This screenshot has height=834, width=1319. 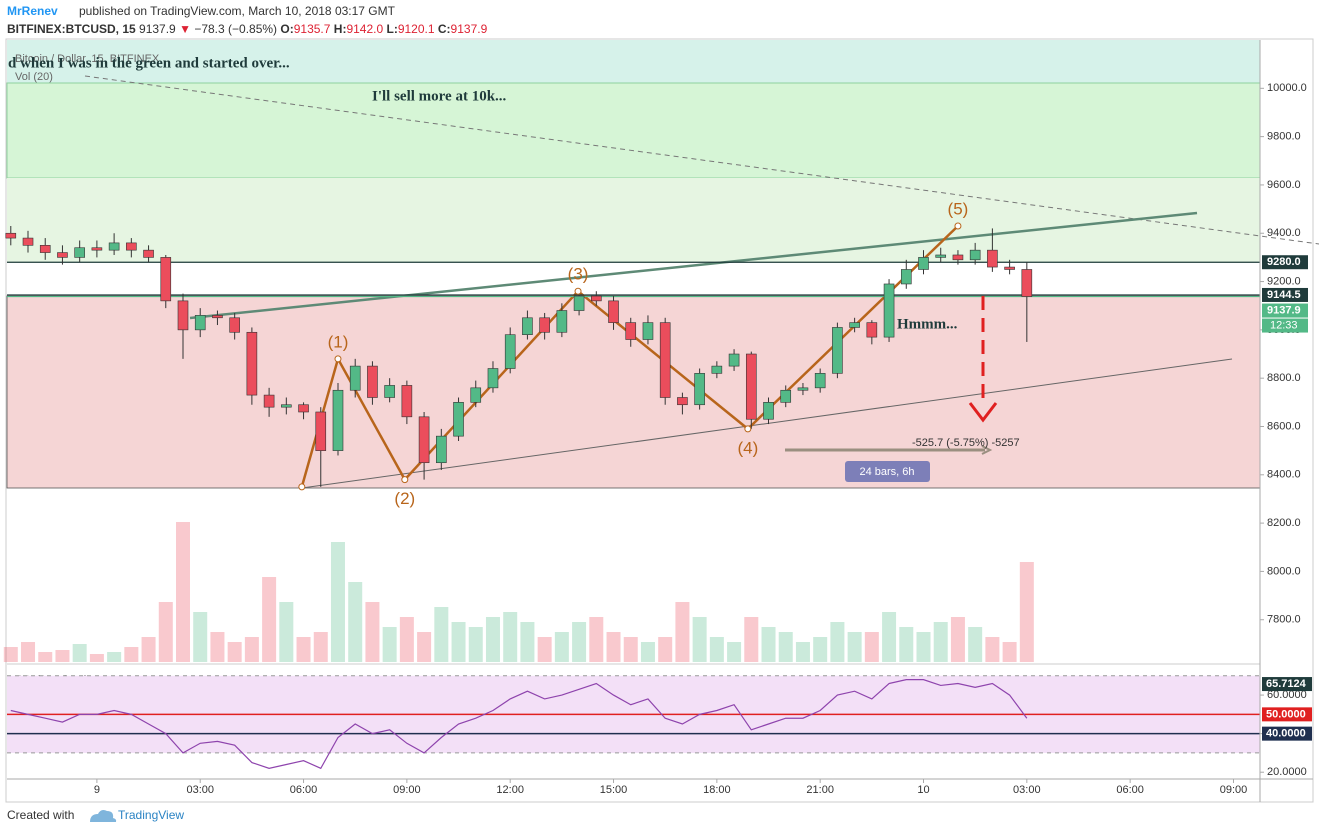 What do you see at coordinates (71, 29) in the screenshot?
I see `symbol: BITFINEX:BTCUSD, 15` at bounding box center [71, 29].